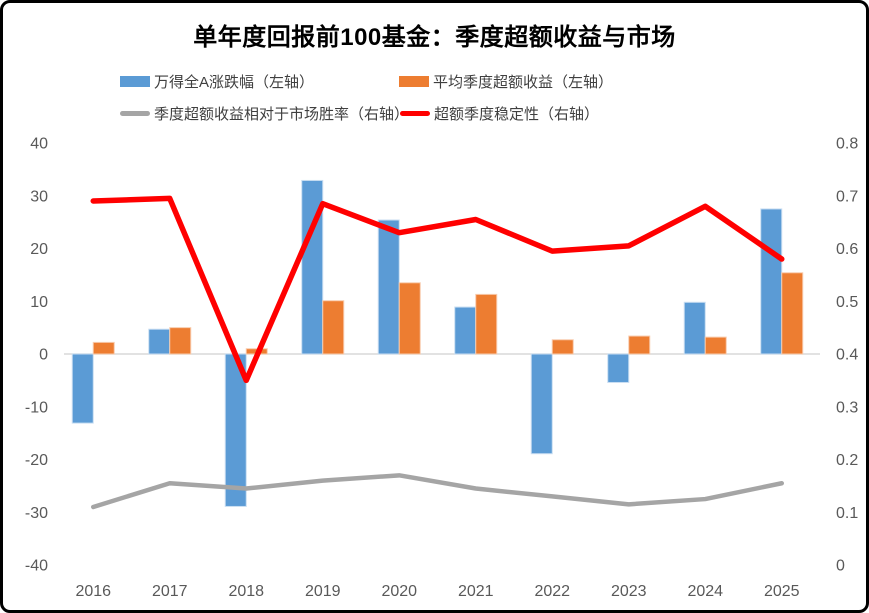  Describe the element at coordinates (486, 324) in the screenshot. I see `bar-orange-2021` at that location.